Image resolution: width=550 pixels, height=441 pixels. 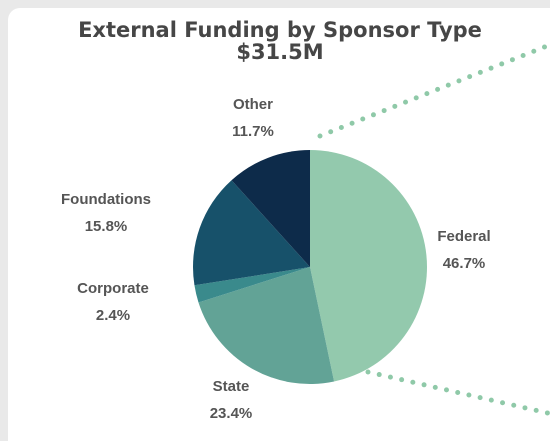 What do you see at coordinates (231, 386) in the screenshot?
I see `slice-category-label: State` at bounding box center [231, 386].